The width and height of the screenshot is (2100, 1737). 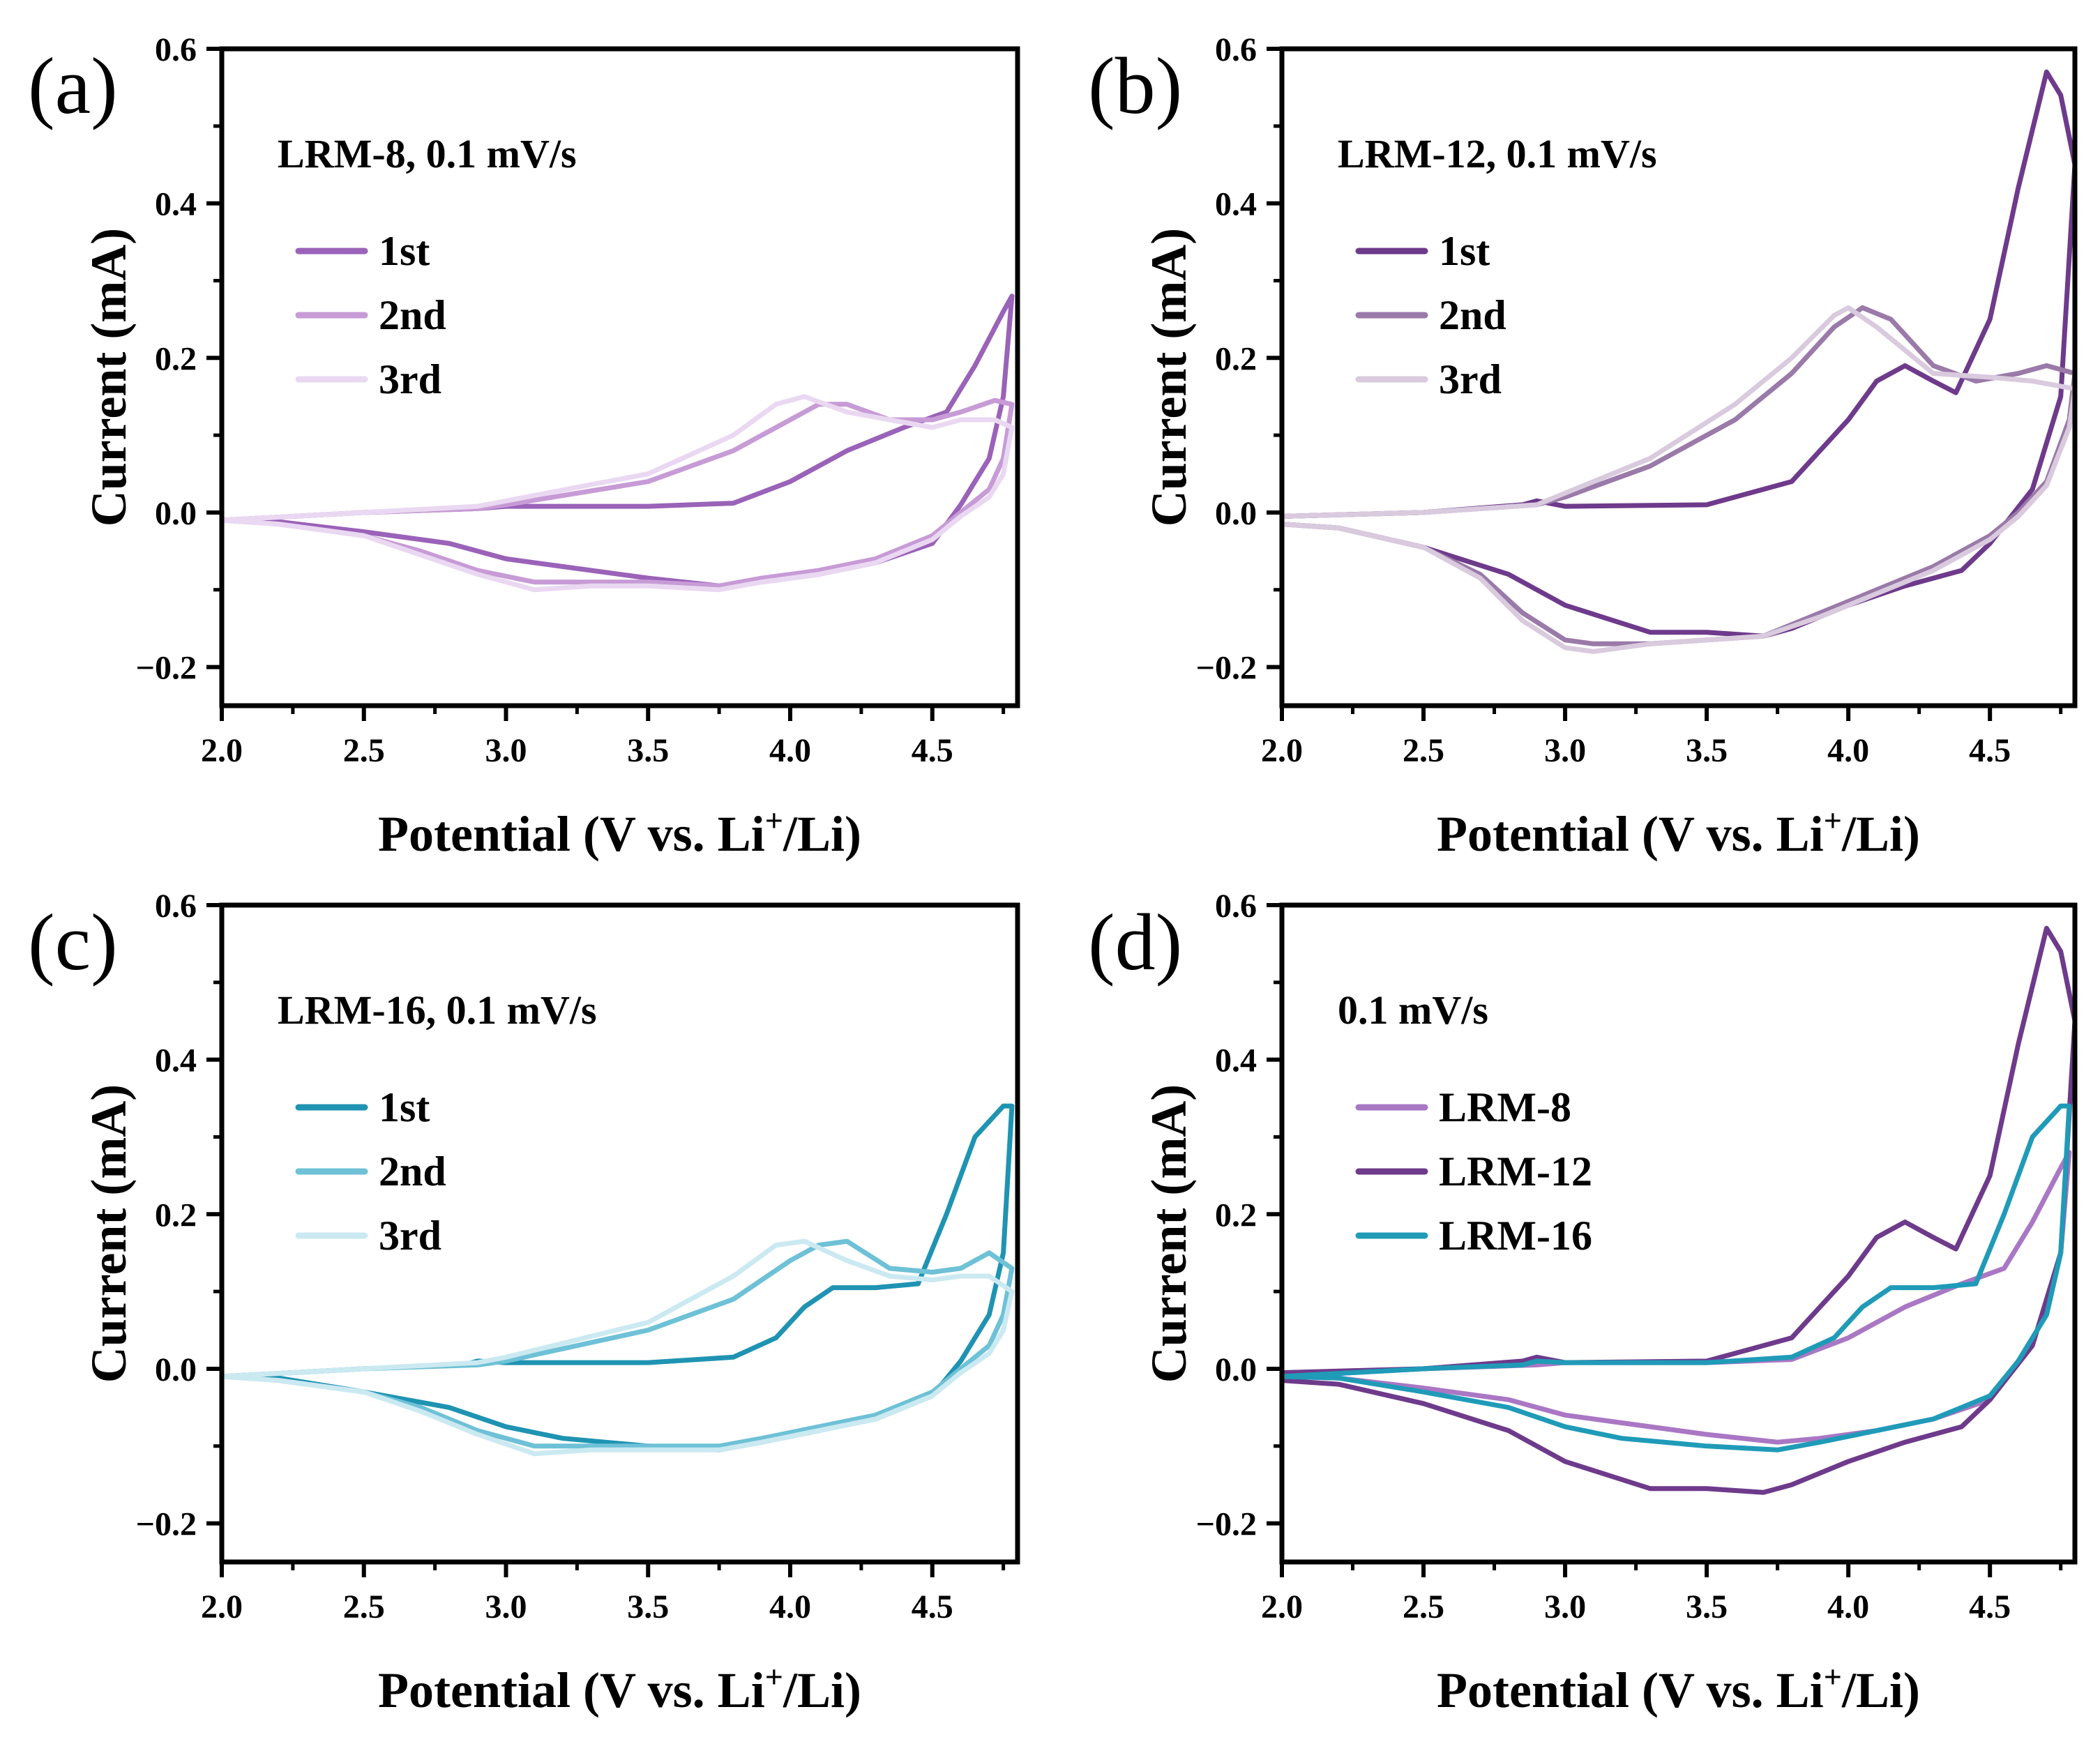 What do you see at coordinates (1135, 86) in the screenshot?
I see `panel-letter: (b)` at bounding box center [1135, 86].